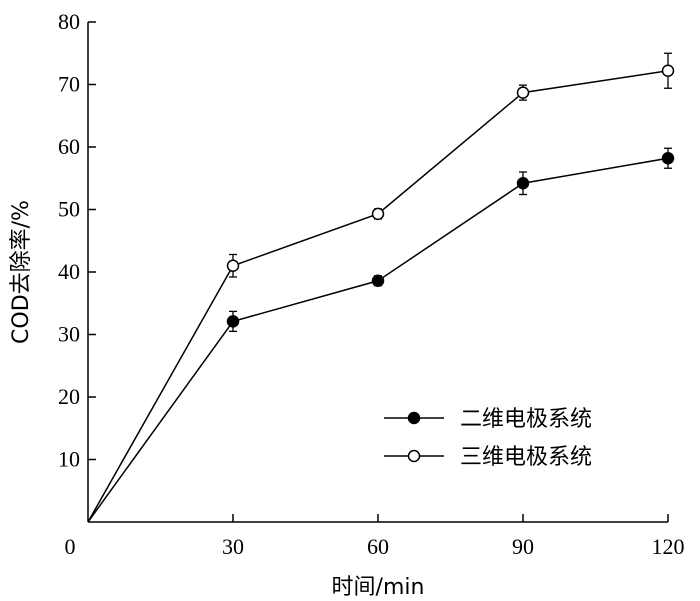  What do you see at coordinates (233, 546) in the screenshot?
I see `x-tick-label: 30` at bounding box center [233, 546].